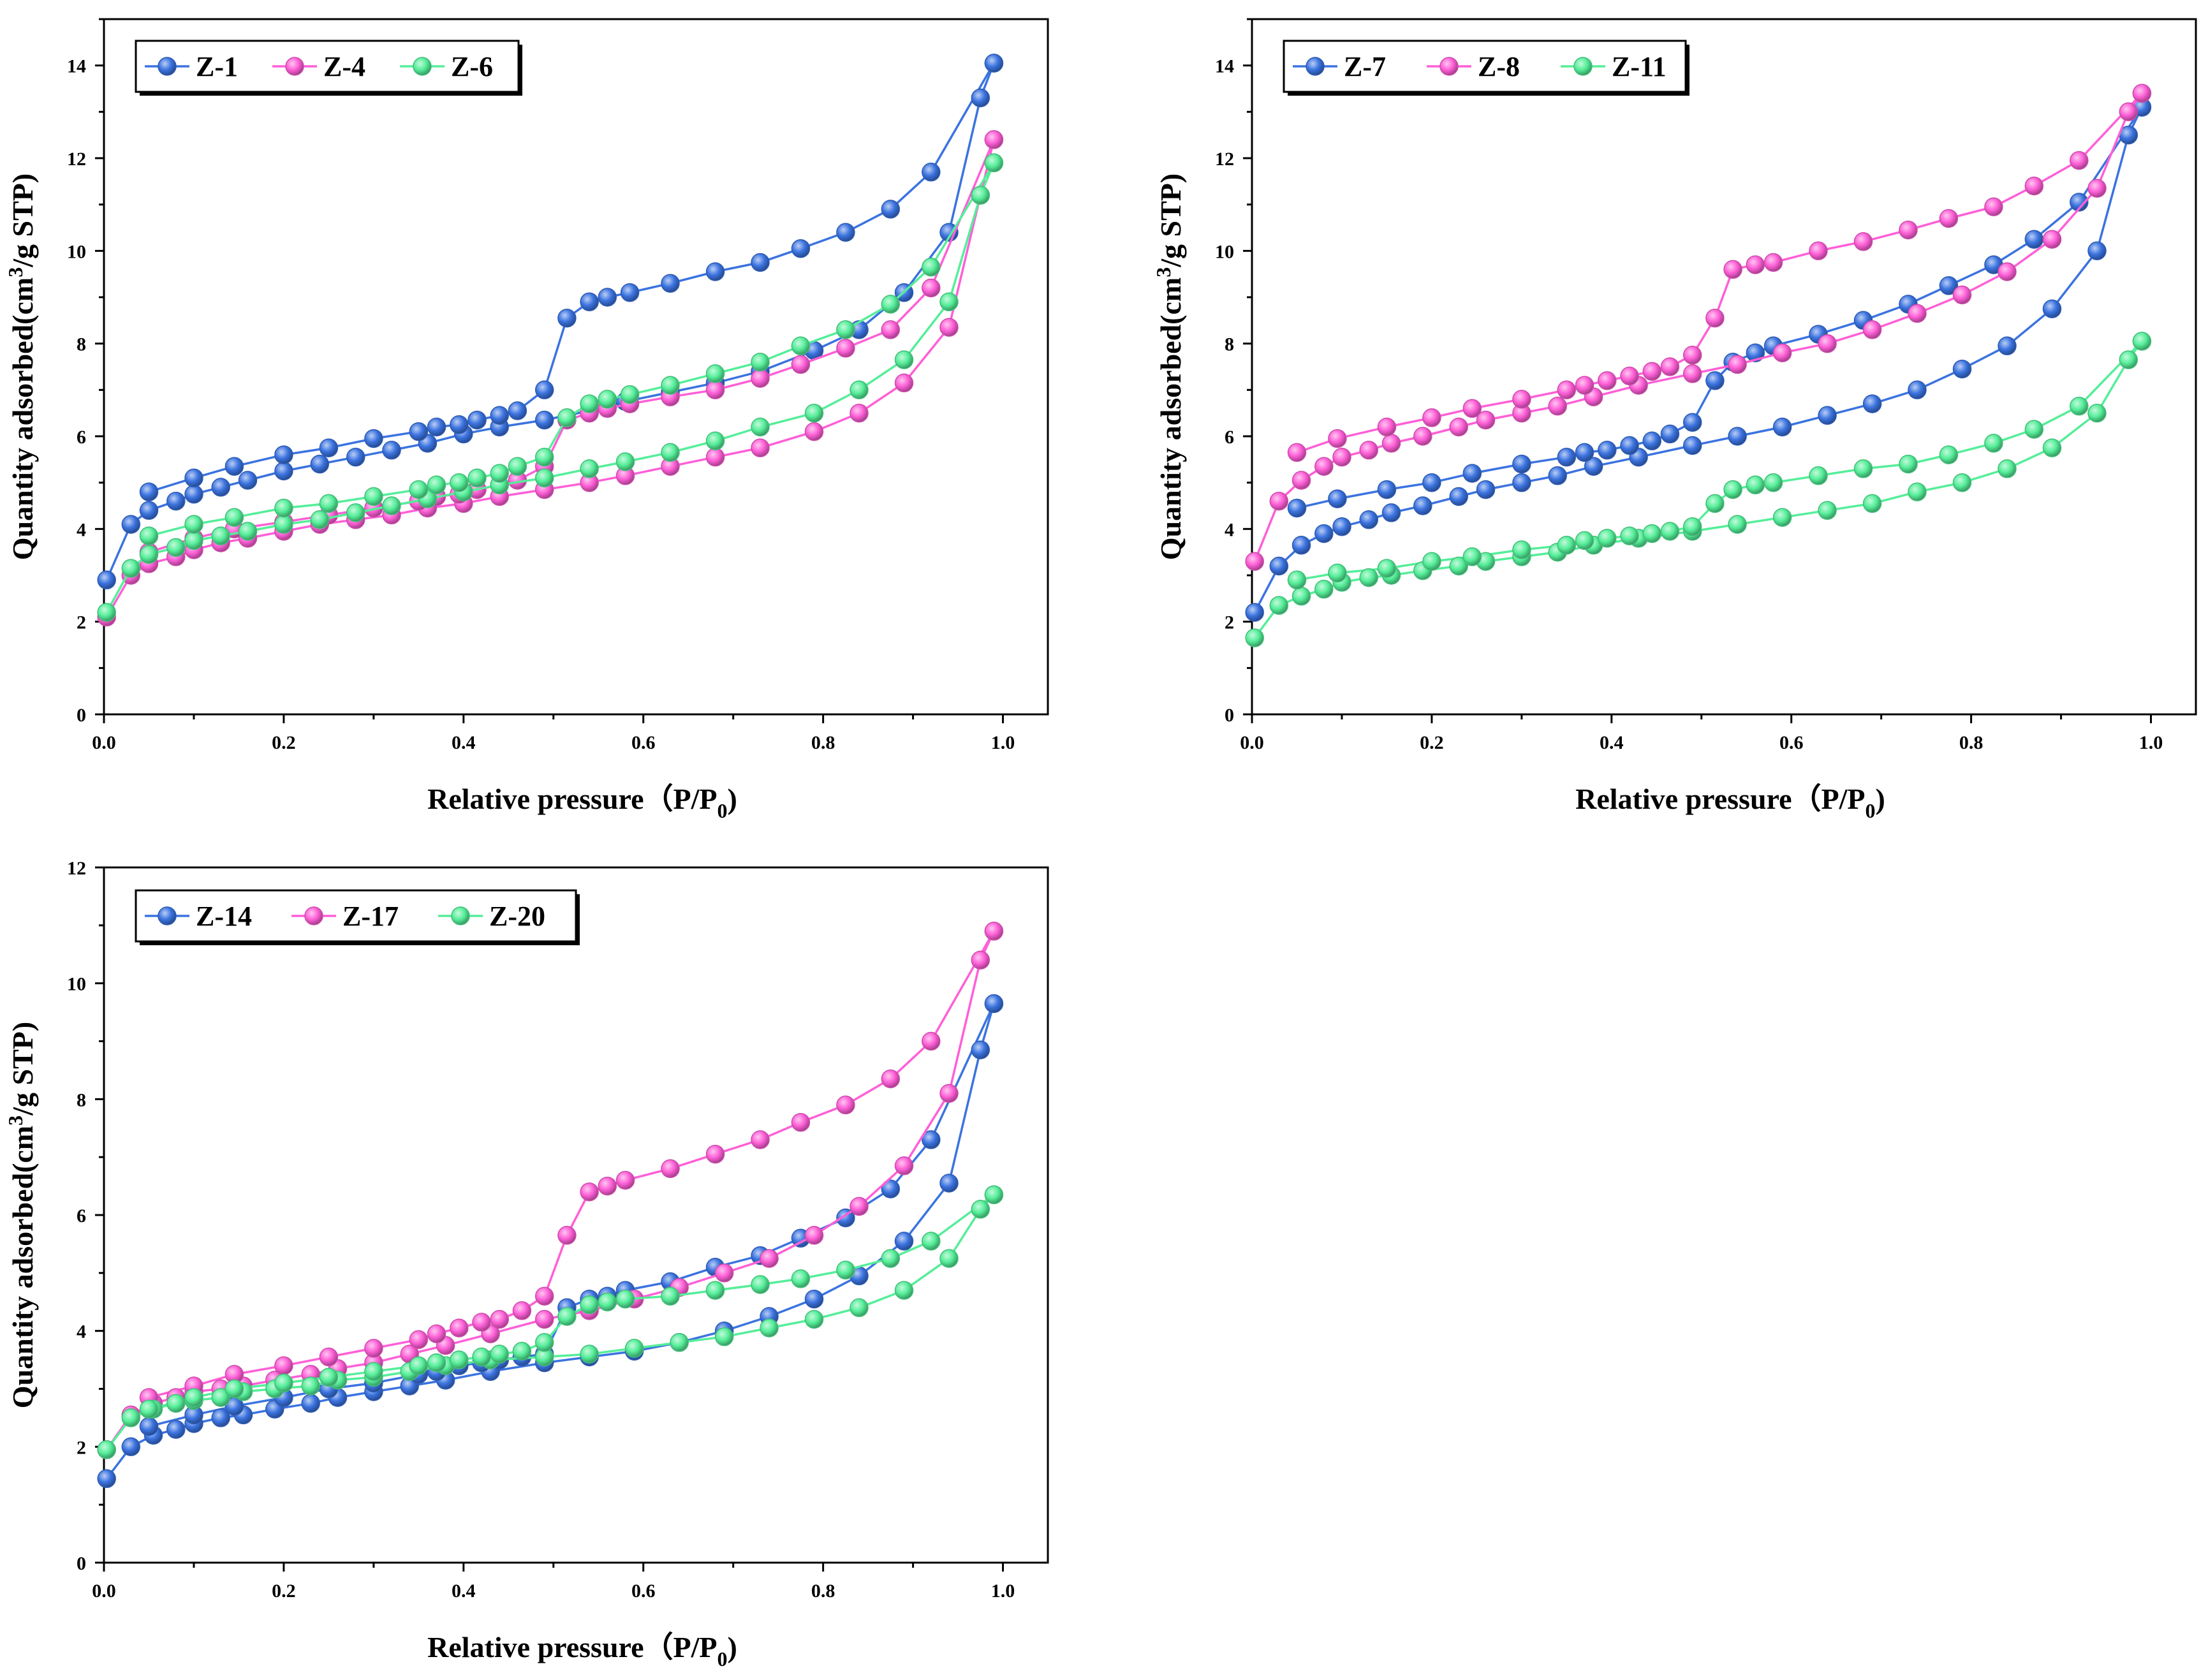 This screenshot has height=1680, width=2208. I want to click on x-tick-label: 0.2, so click(284, 1592).